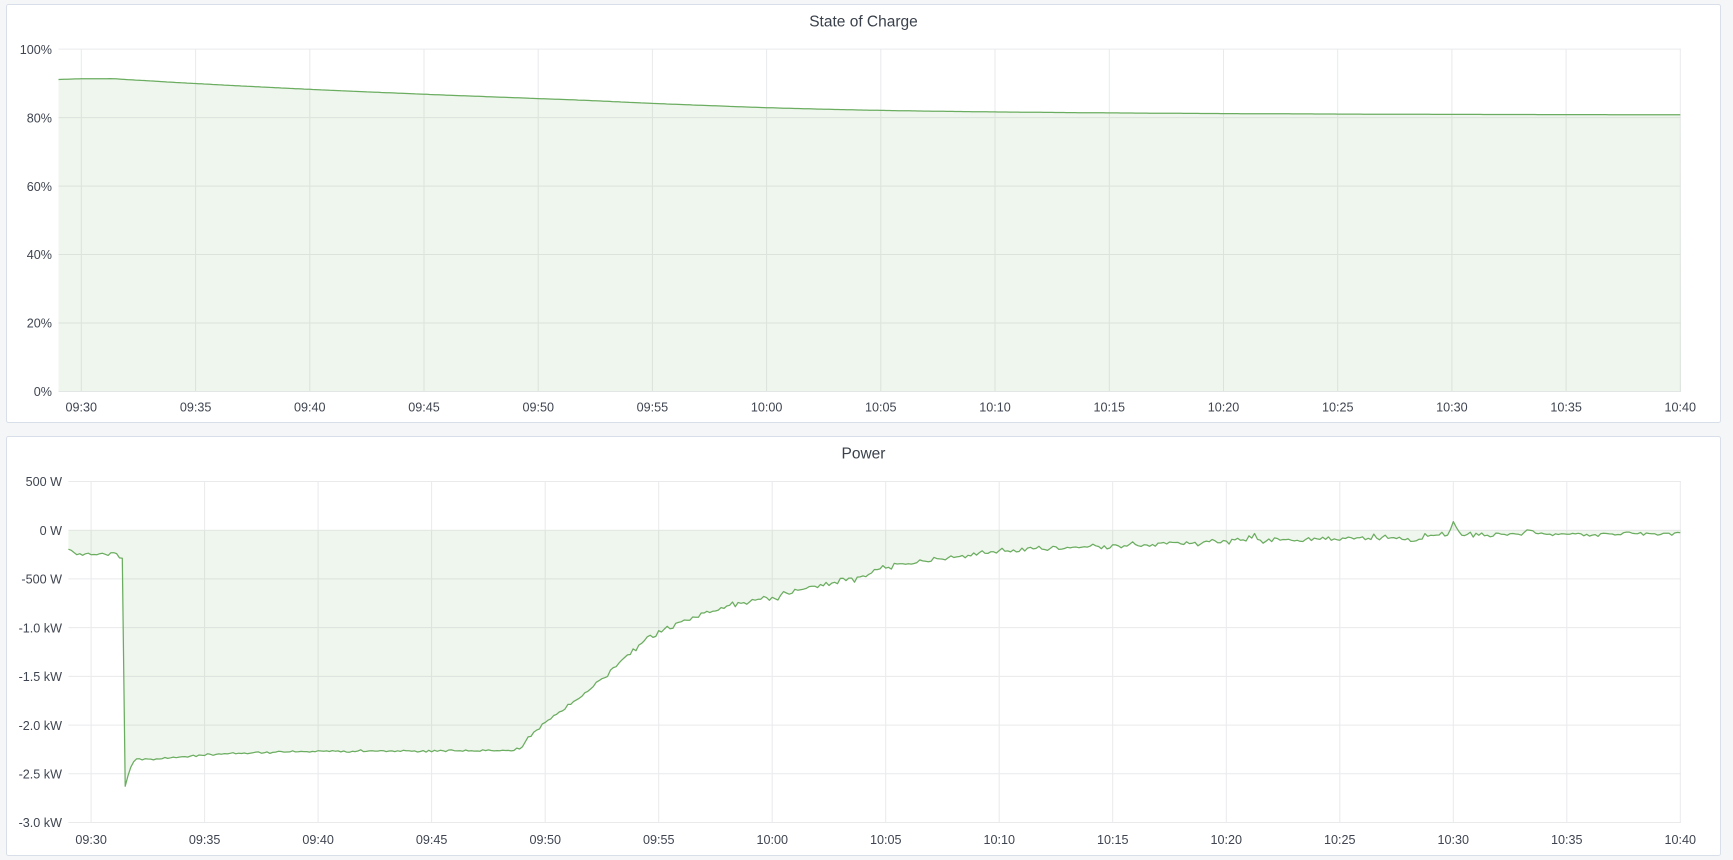 This screenshot has width=1733, height=860. Describe the element at coordinates (40, 628) in the screenshot. I see `svg-text: -1.0 kW` at that location.